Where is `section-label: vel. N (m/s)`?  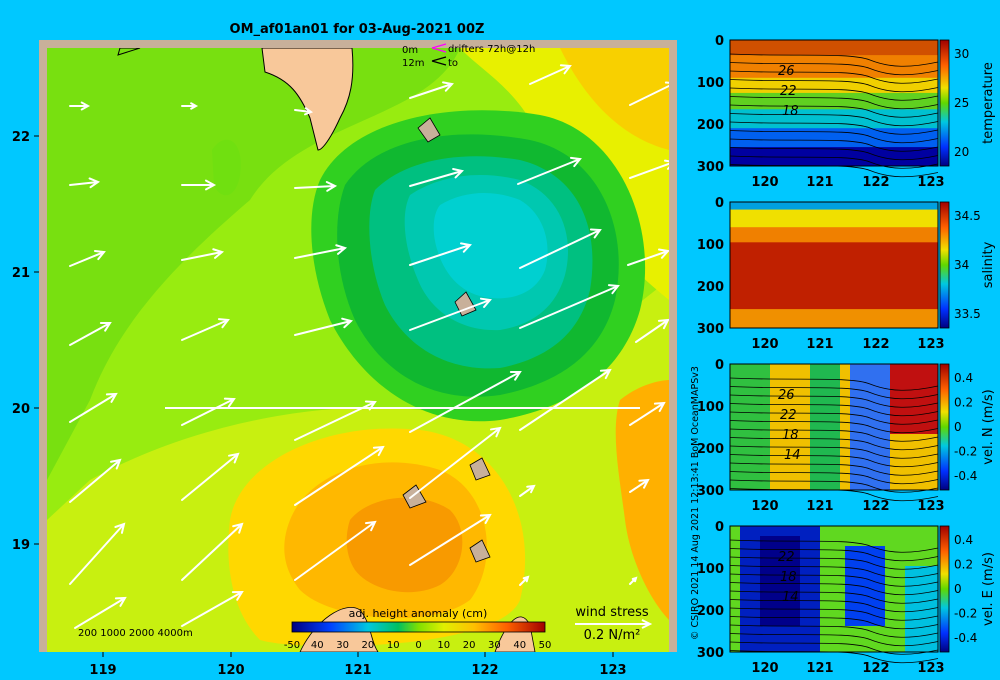
section-label: vel. N (m/s) is located at coordinates (988, 426).